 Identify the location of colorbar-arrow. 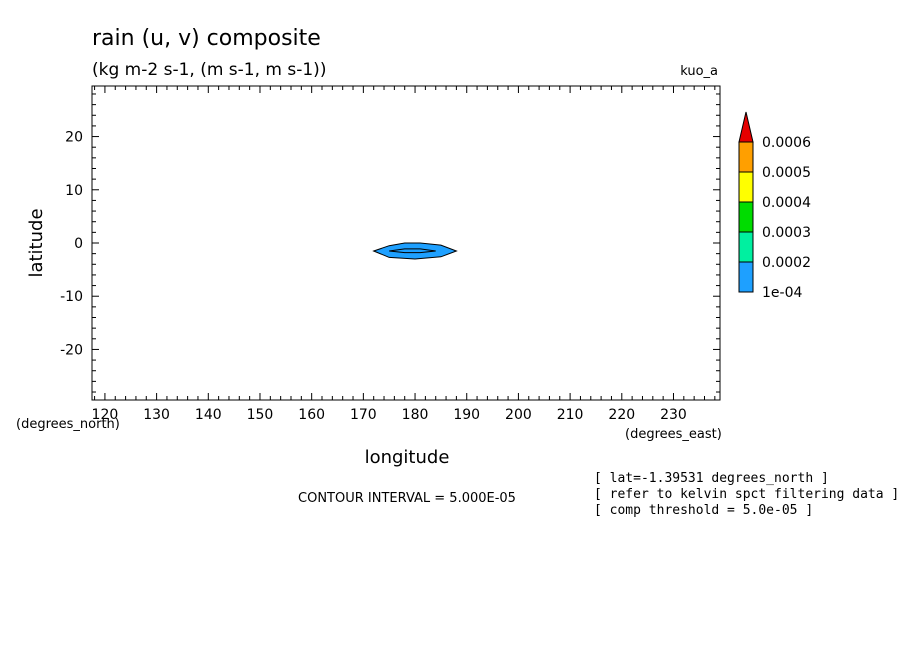
(746, 127).